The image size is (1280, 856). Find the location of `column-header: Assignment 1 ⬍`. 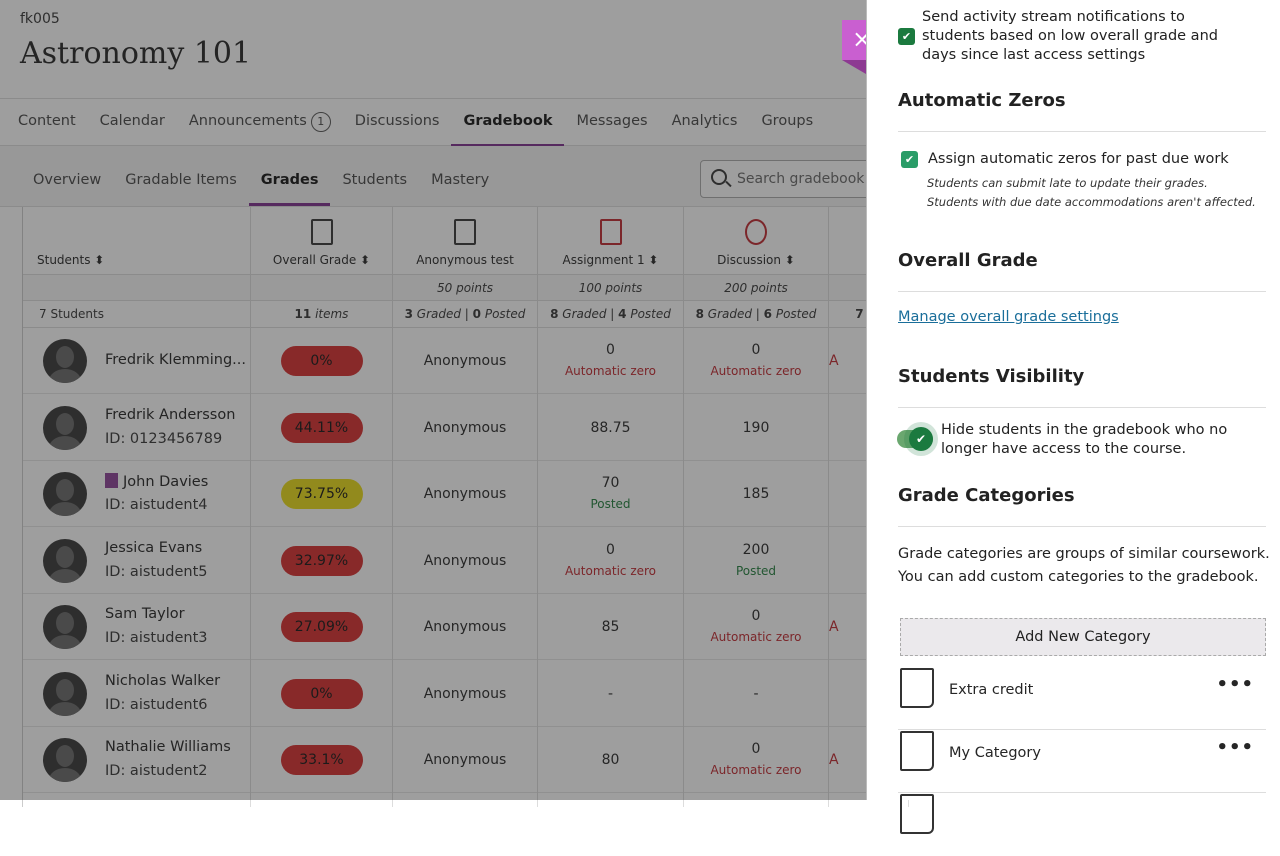

column-header: Assignment 1 ⬍ is located at coordinates (610, 260).